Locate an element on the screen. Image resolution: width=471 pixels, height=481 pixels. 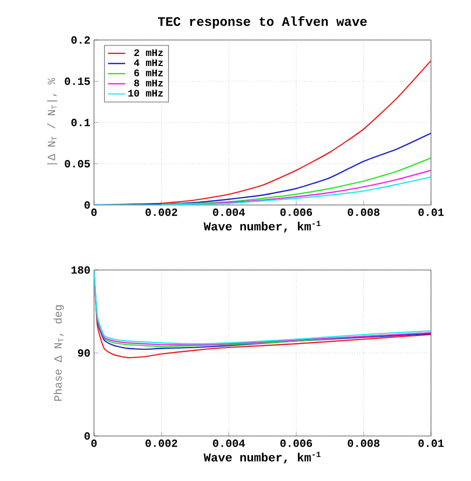
y-axis-title: |Δ N$_{T}$ / N$_{T}$|, % is located at coordinates (52, 121).